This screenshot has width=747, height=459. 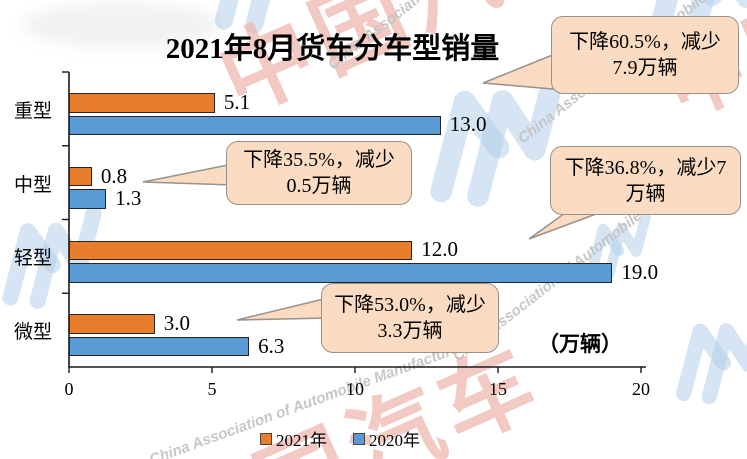 I want to click on category-label-重型: 重型, so click(x=32, y=111).